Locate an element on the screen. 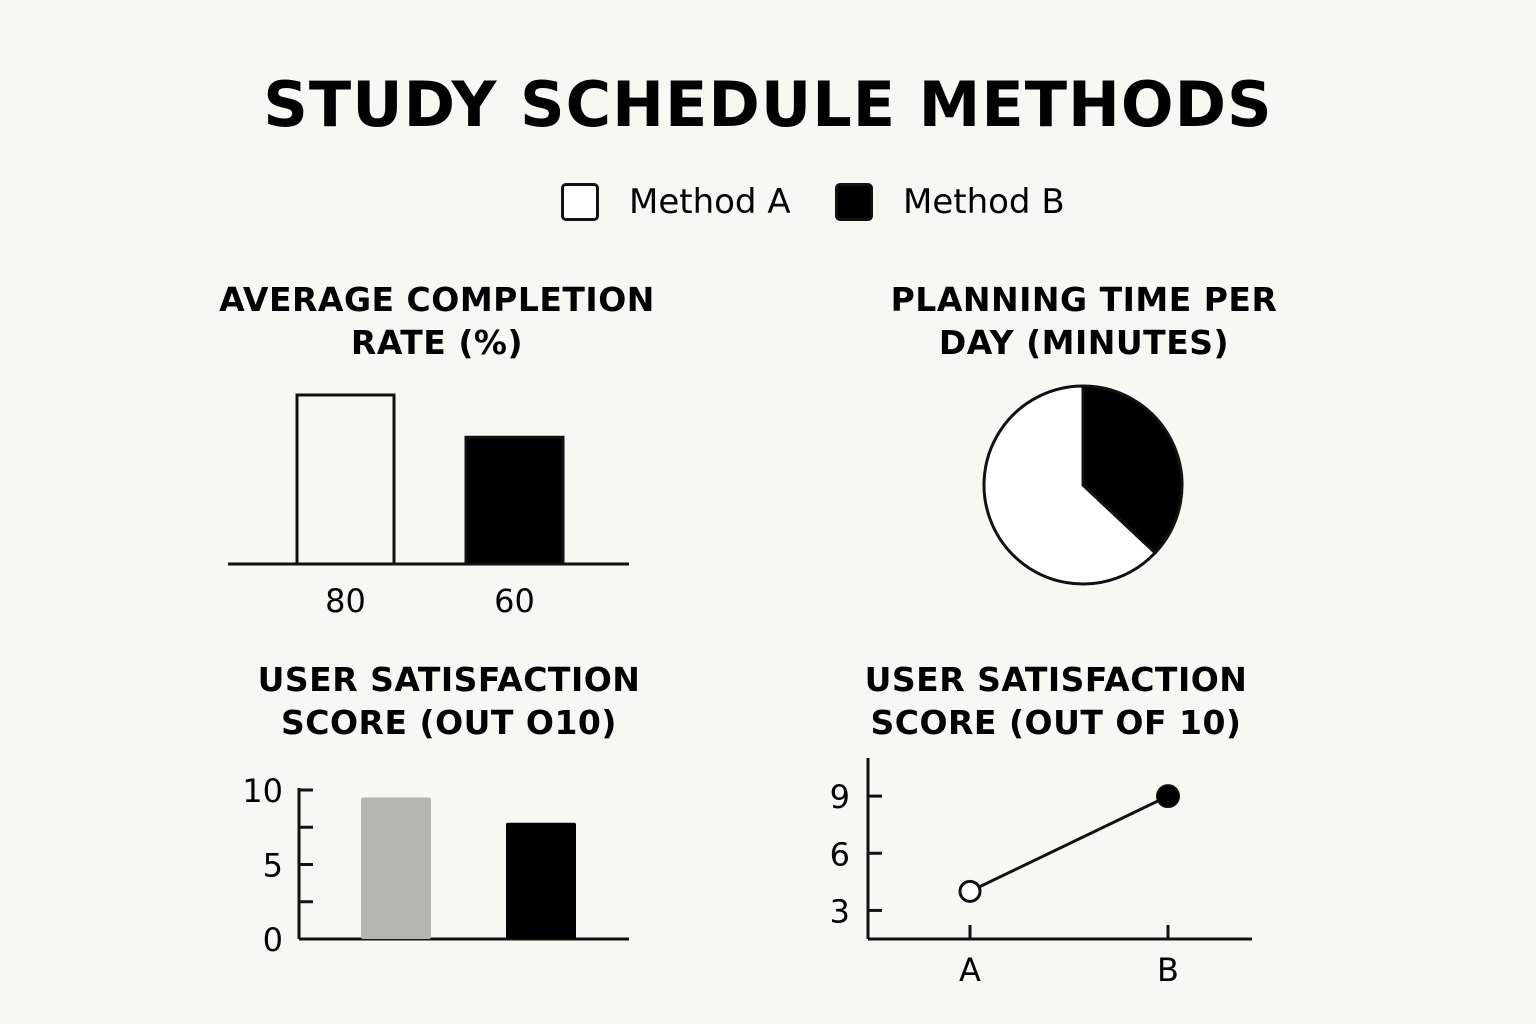  line-chart-y-tick-label-9: 9 is located at coordinates (840, 797).